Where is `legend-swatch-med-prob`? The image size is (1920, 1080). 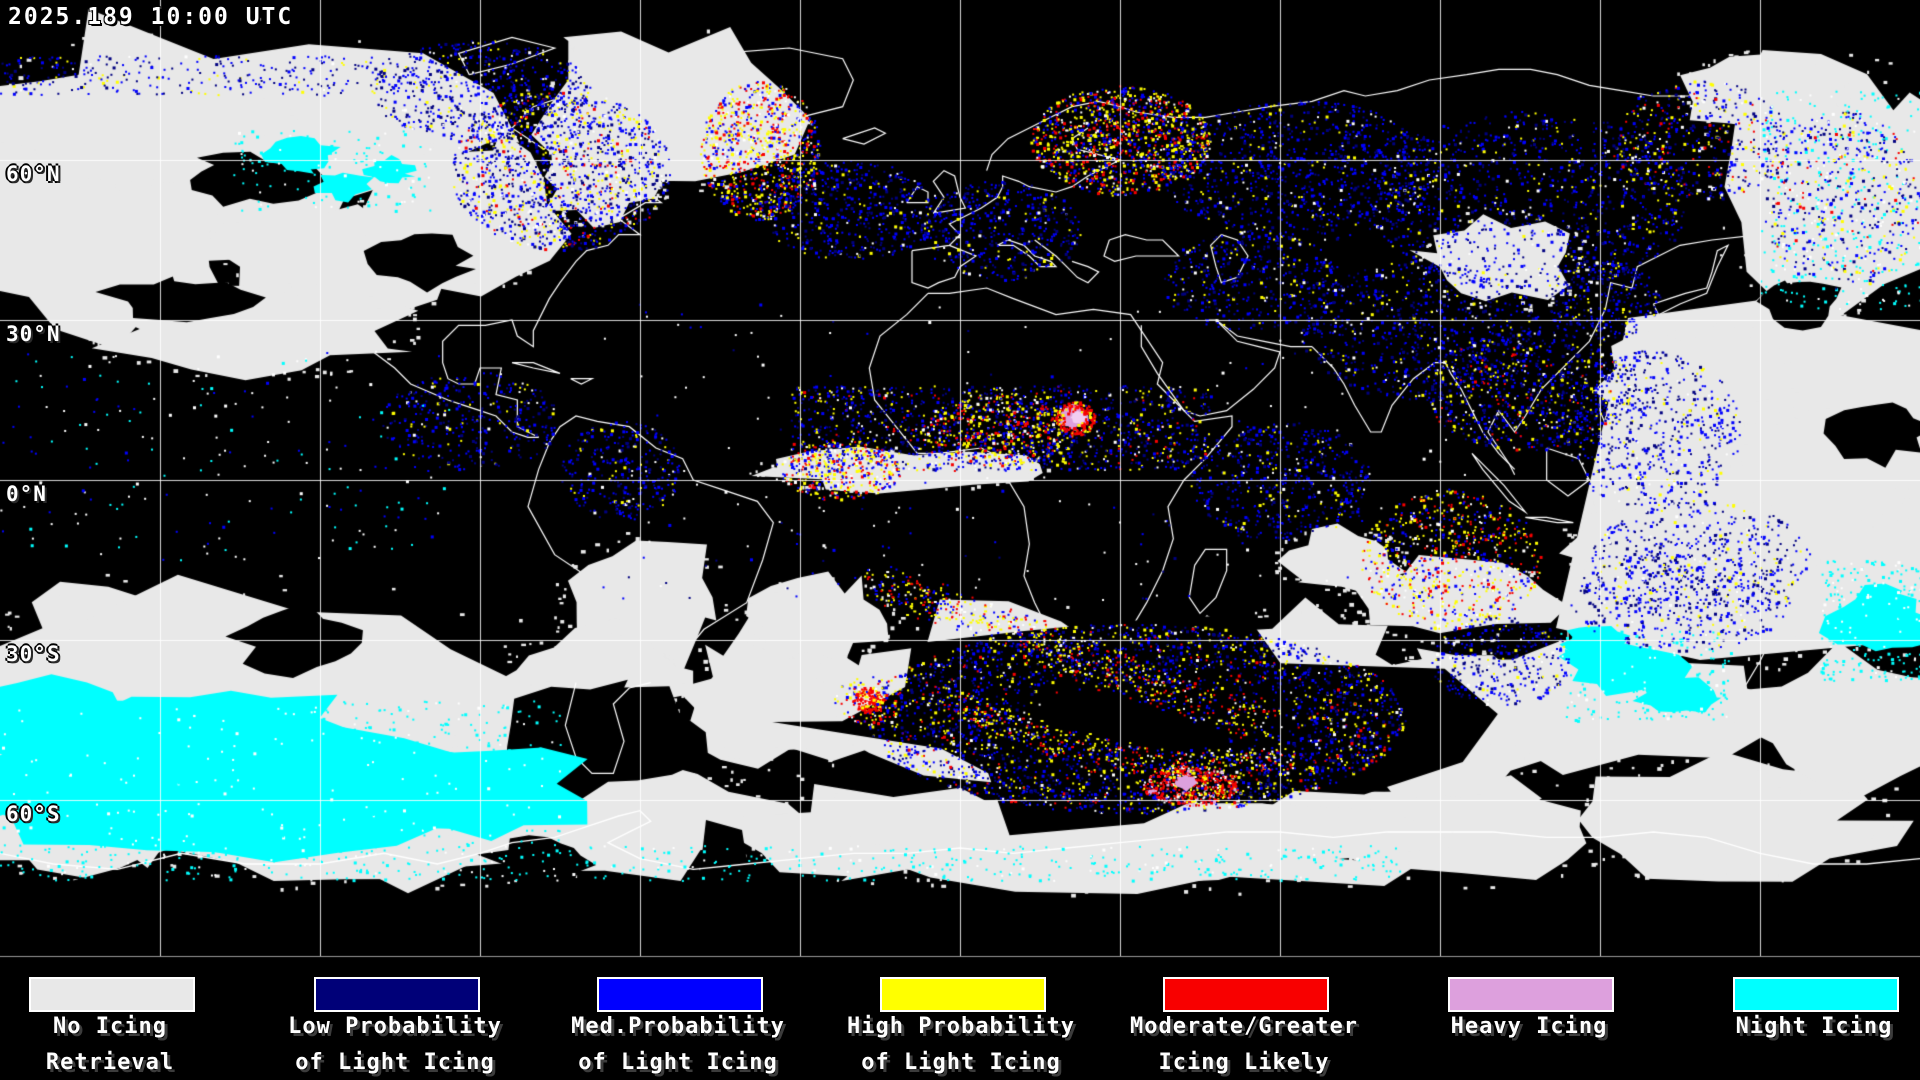 legend-swatch-med-prob is located at coordinates (680, 994).